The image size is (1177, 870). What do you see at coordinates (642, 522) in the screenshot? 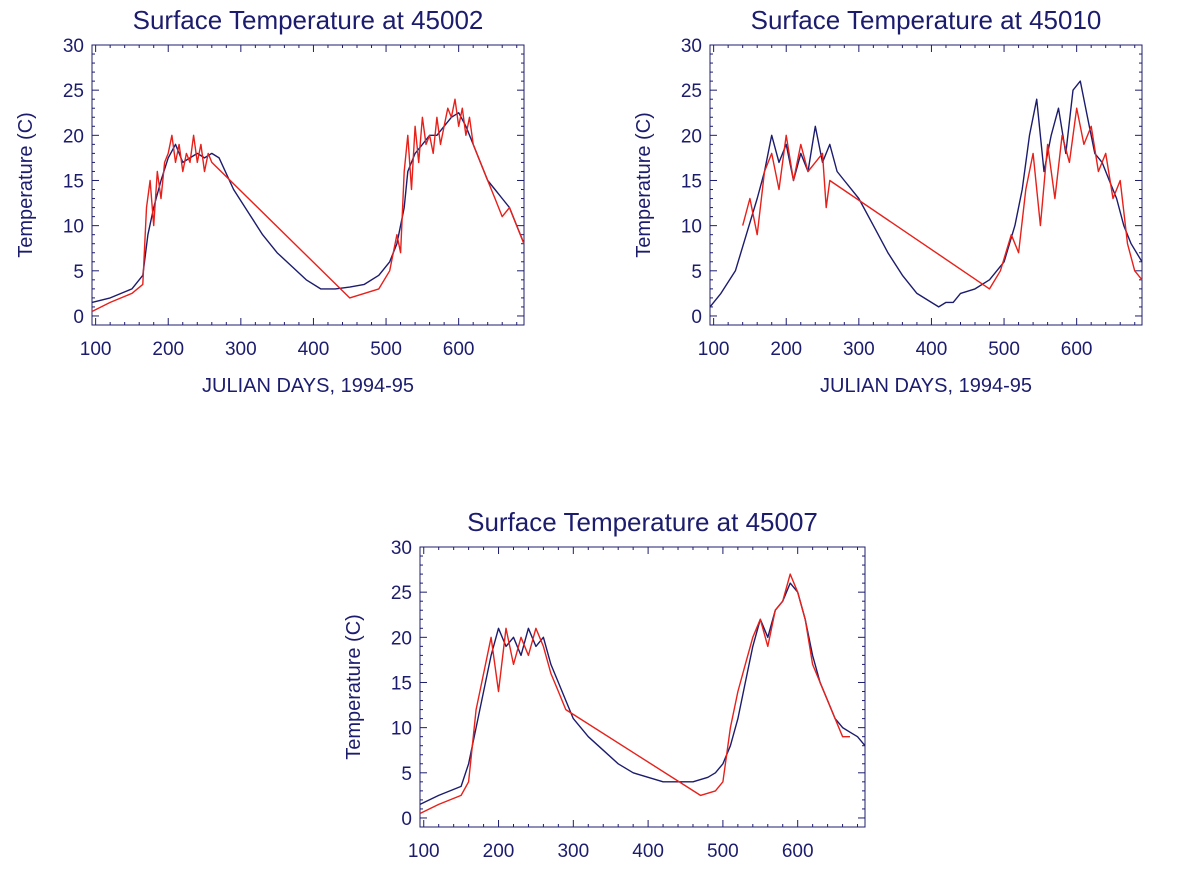
I see `chart-title: Surface Temperature at 45007` at bounding box center [642, 522].